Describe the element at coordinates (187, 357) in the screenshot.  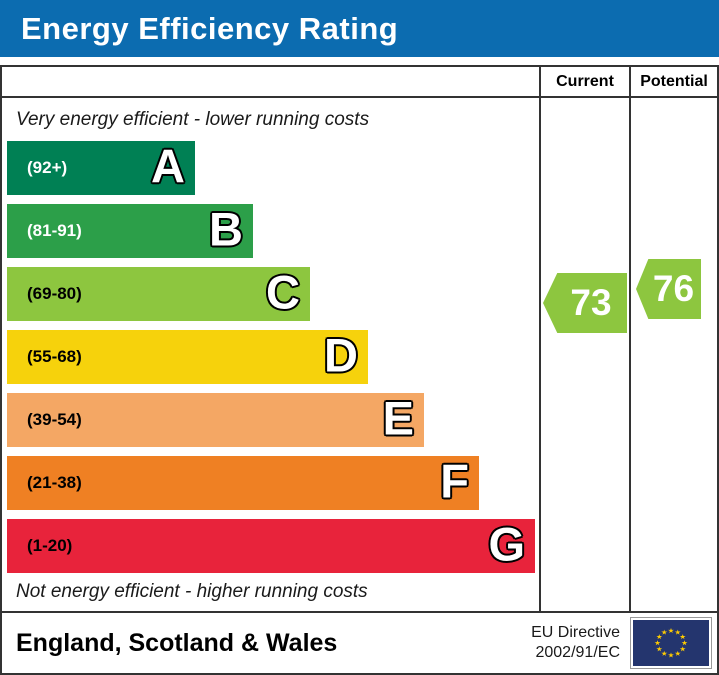
I see `band-row-d: (55-68) D` at that location.